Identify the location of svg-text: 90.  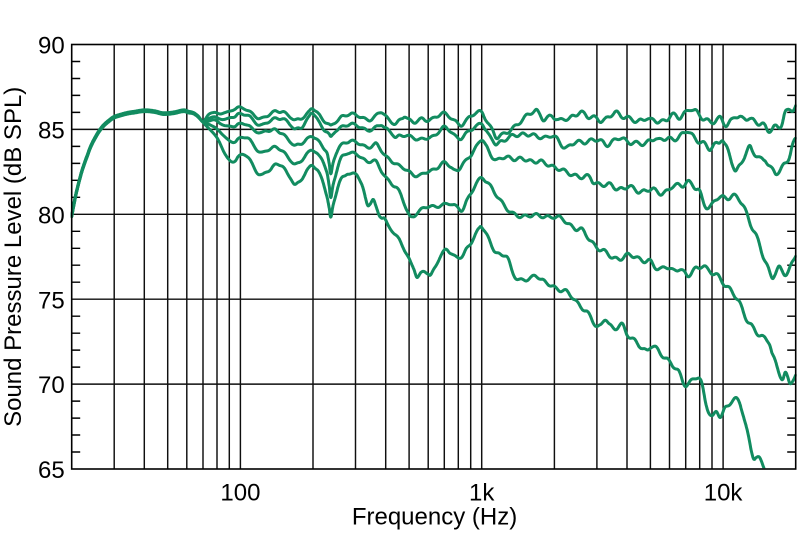
(51, 46).